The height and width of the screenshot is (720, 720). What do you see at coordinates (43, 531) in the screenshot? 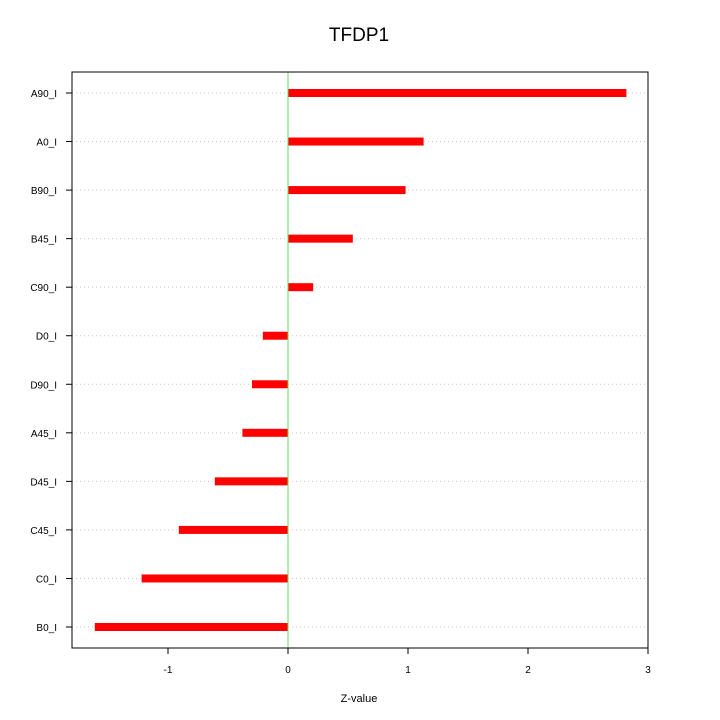
I see `y-tick-label: C45_I` at bounding box center [43, 531].